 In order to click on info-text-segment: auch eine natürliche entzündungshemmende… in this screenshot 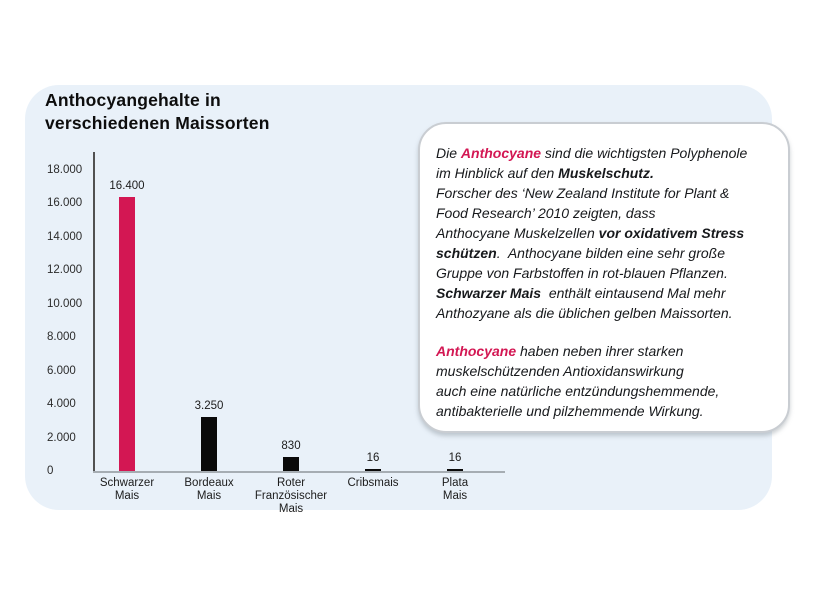, I will do `click(578, 391)`.